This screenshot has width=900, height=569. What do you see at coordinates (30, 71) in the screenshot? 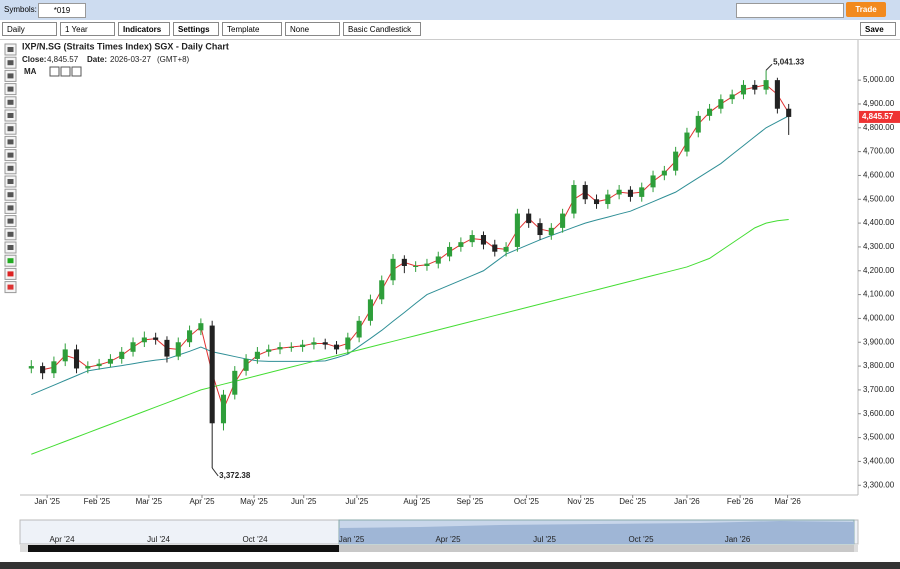
I see `indicator-label: MA` at bounding box center [30, 71].